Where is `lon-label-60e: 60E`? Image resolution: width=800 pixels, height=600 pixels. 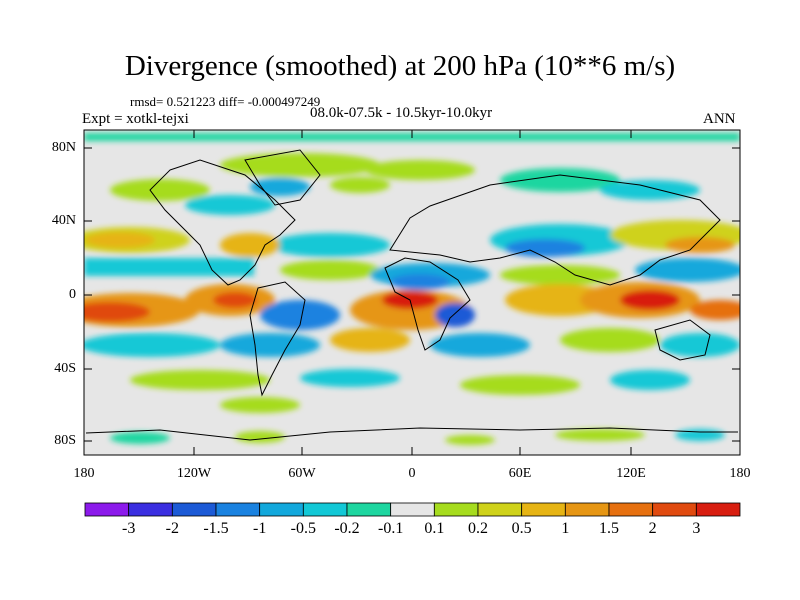 lon-label-60e: 60E is located at coordinates (520, 473).